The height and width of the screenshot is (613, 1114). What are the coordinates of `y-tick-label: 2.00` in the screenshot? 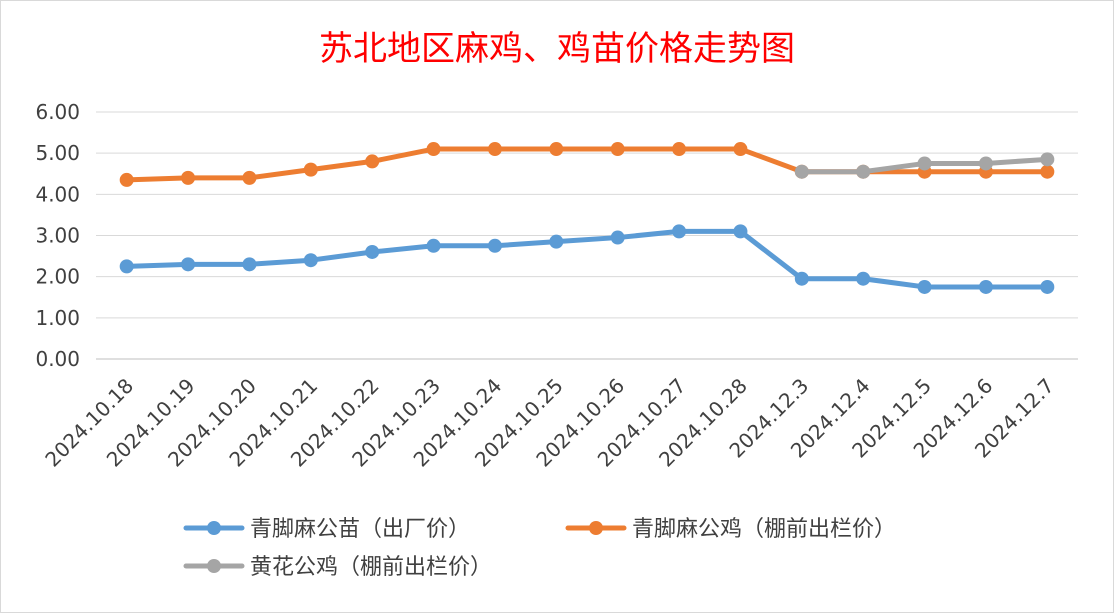 It's located at (57, 277).